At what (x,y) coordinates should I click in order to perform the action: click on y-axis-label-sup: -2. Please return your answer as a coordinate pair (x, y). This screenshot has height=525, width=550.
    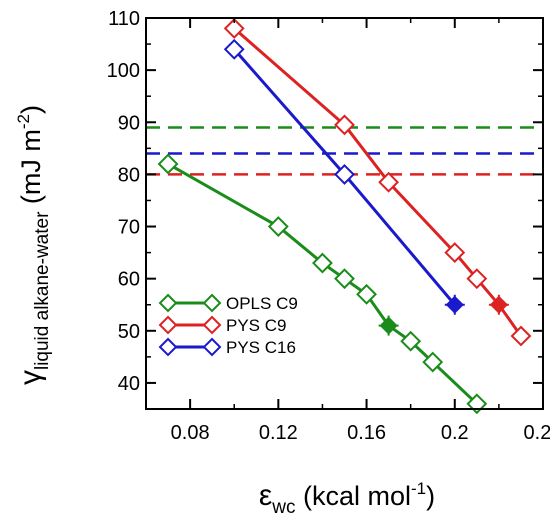
    Looking at the image, I should click on (23, 121).